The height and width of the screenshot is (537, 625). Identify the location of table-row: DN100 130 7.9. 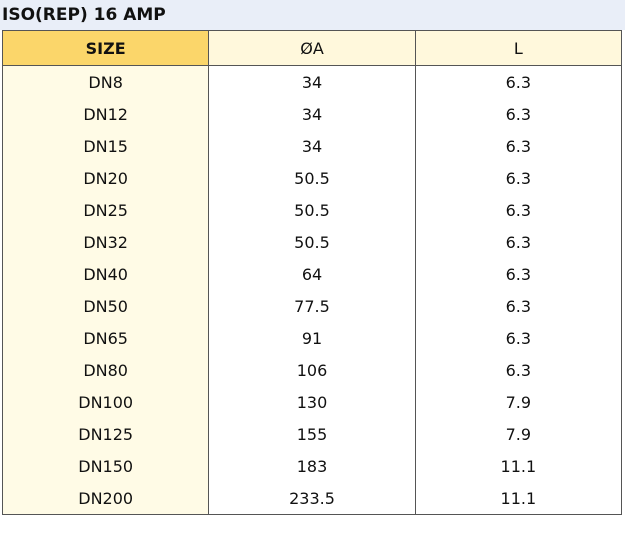
(312, 402).